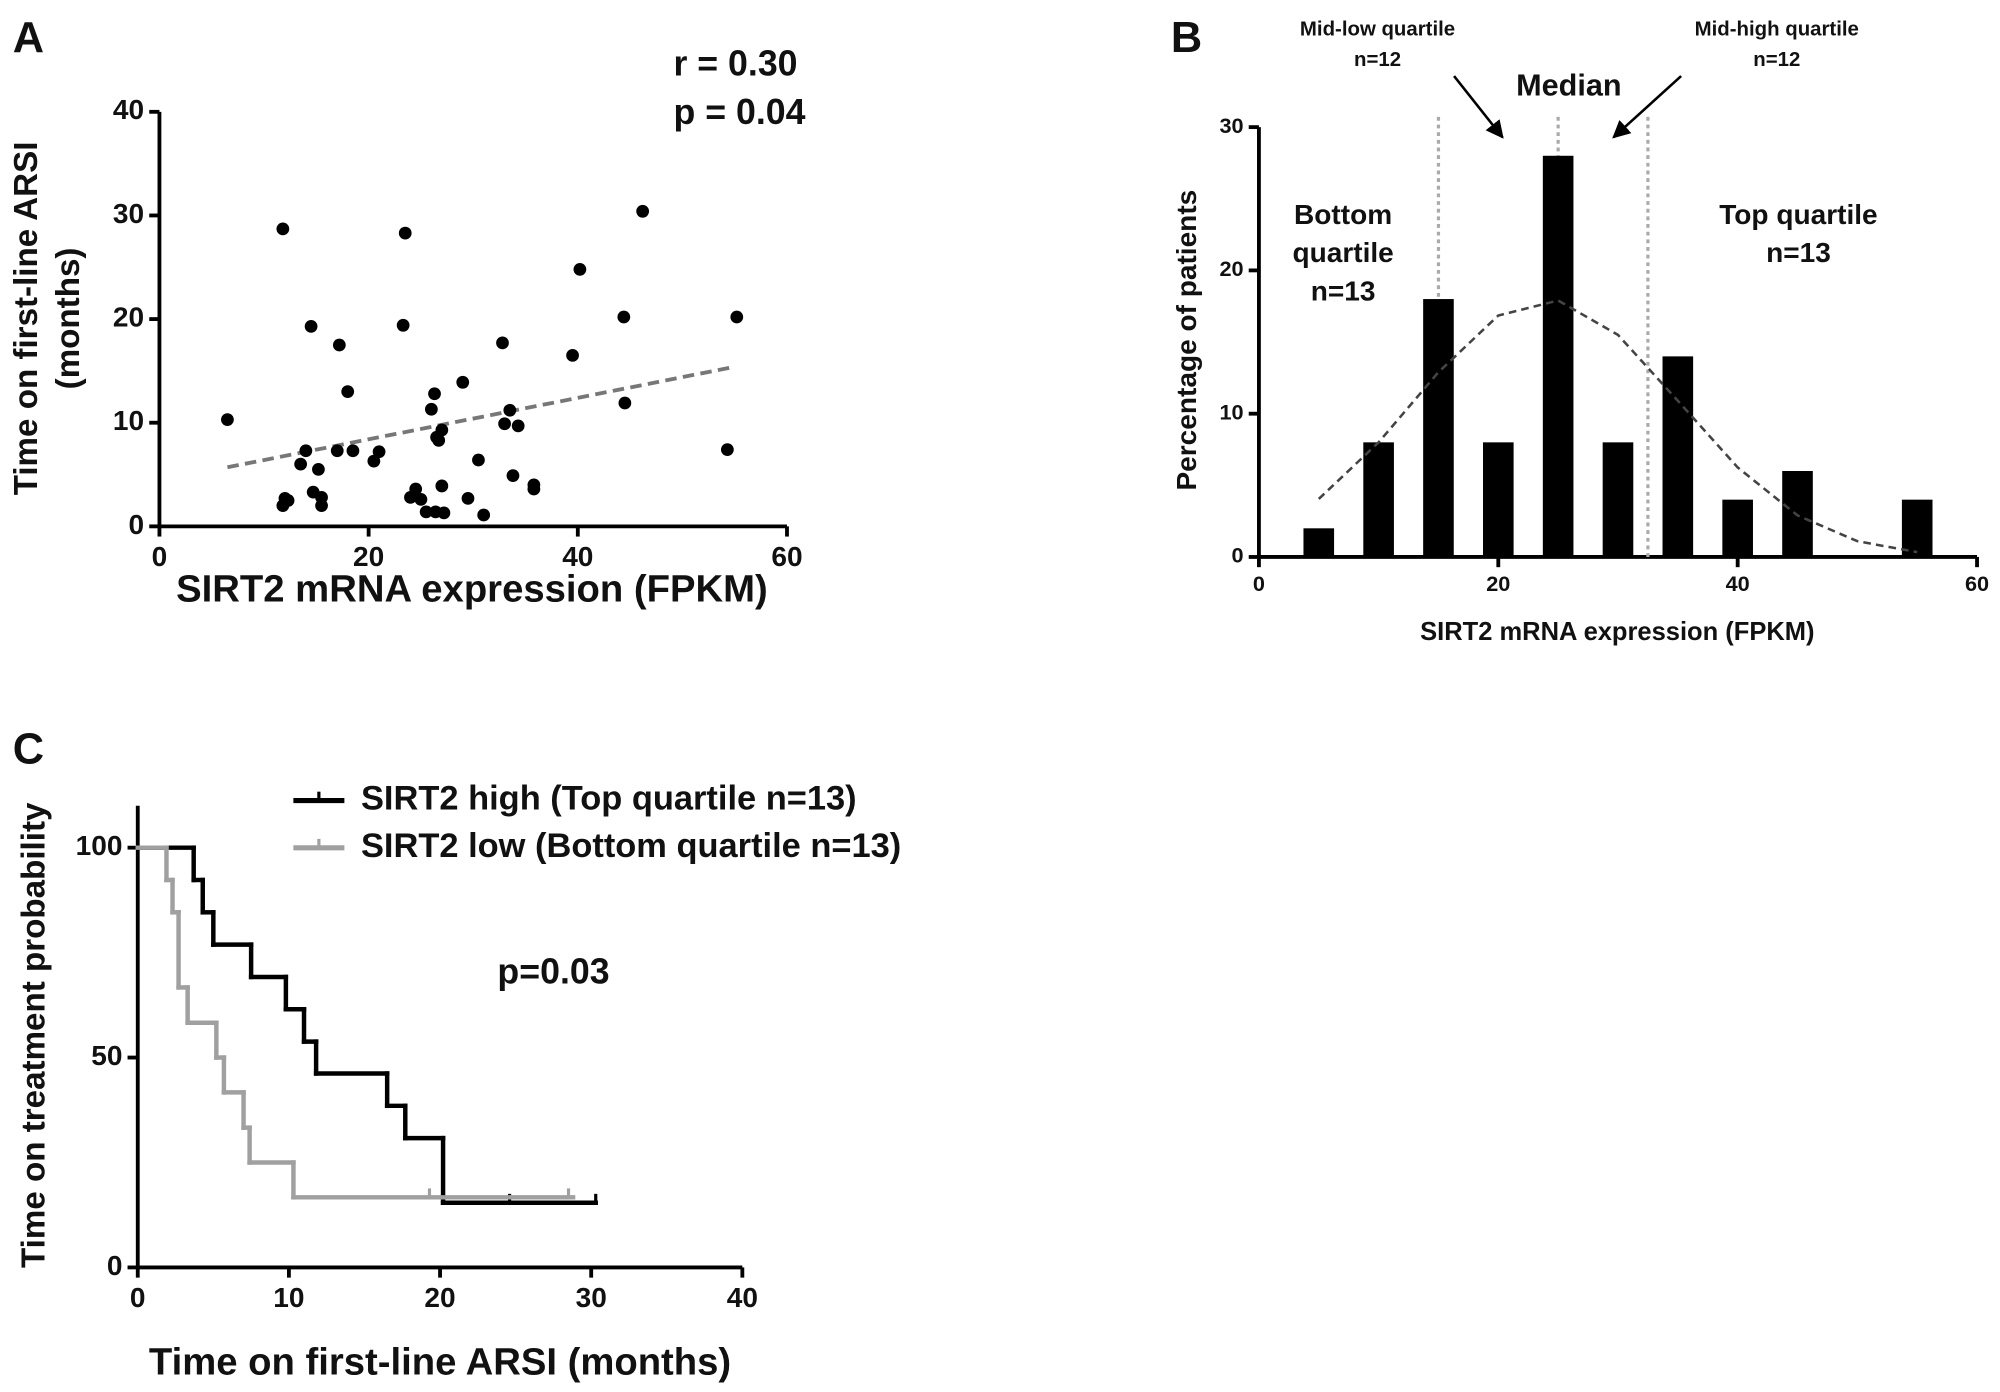 This screenshot has width=2000, height=1392. I want to click on annotation: Mid-low quartile, so click(1377, 30).